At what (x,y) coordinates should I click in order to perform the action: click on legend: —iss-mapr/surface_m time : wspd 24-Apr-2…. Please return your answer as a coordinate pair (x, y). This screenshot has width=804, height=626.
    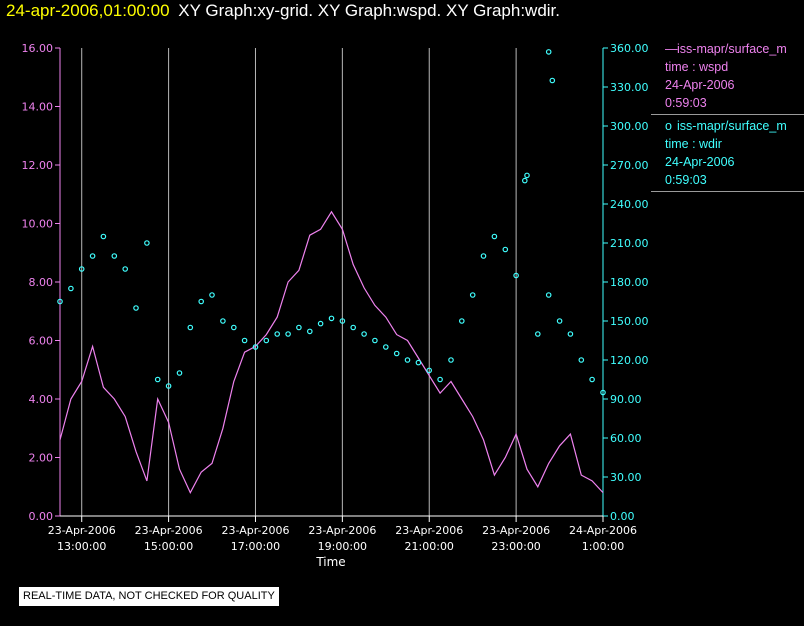
    Looking at the image, I should click on (727, 116).